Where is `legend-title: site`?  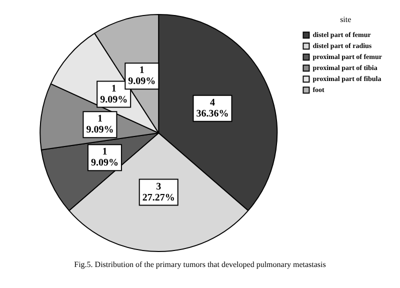
legend-title: site is located at coordinates (346, 19).